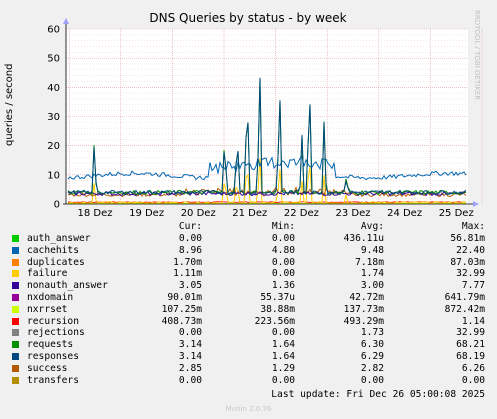 The width and height of the screenshot is (497, 419). Describe the element at coordinates (53, 88) in the screenshot. I see `y-tick-label: 40` at that location.